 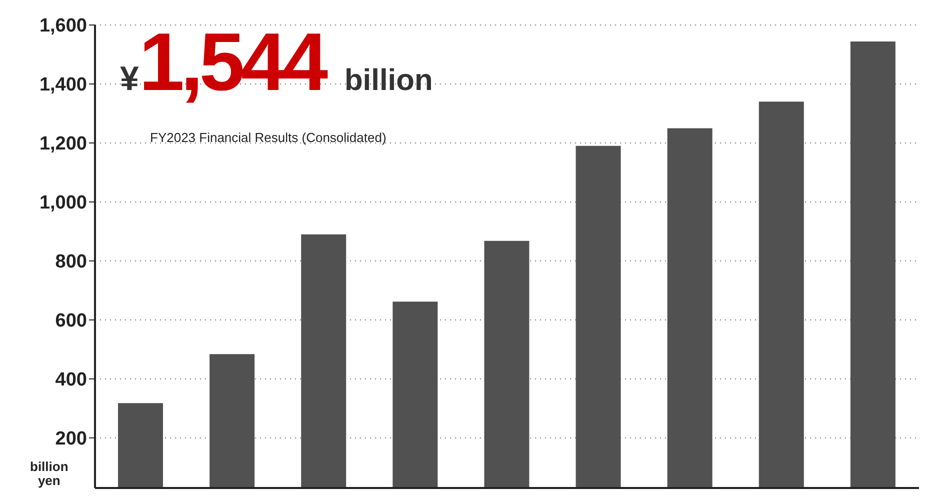 What do you see at coordinates (63, 144) in the screenshot?
I see `y-tick-label: 1,200` at bounding box center [63, 144].